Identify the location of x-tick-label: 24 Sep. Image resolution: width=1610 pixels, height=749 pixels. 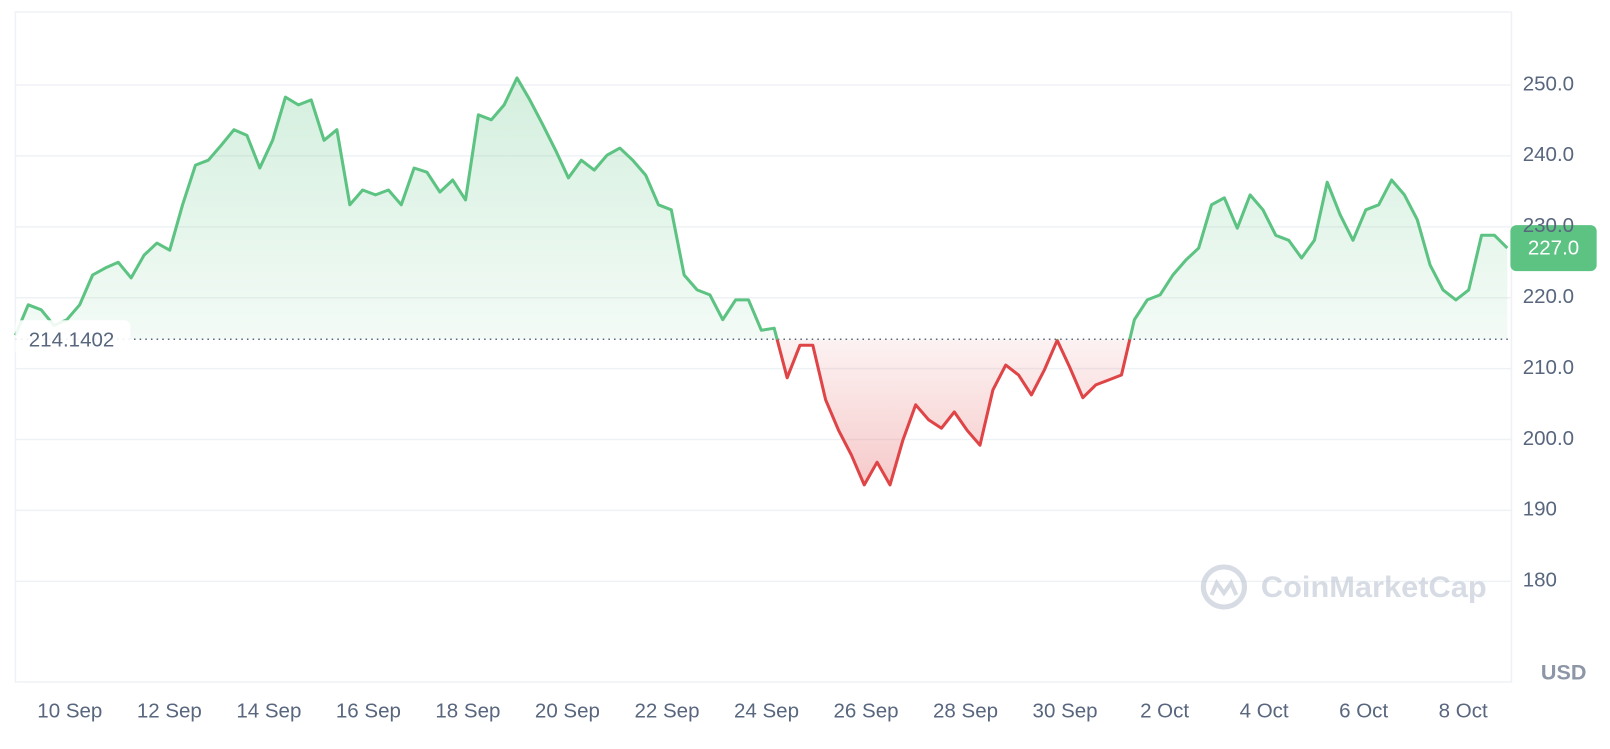
(766, 712).